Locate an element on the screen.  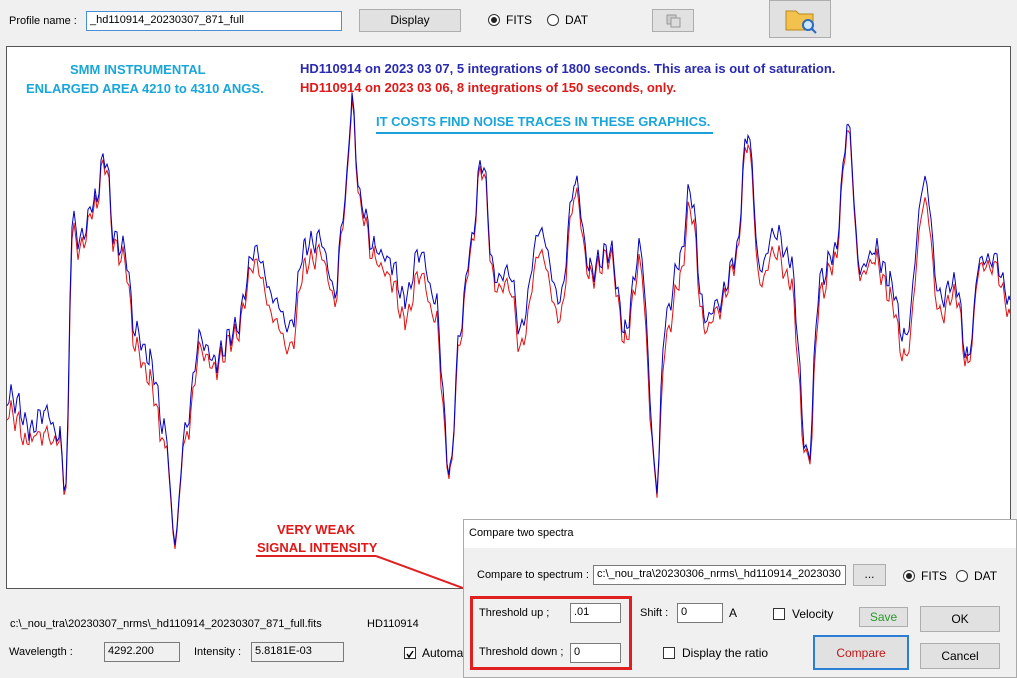
weak-note-2: SIGNAL INTENSITY is located at coordinates (317, 547).